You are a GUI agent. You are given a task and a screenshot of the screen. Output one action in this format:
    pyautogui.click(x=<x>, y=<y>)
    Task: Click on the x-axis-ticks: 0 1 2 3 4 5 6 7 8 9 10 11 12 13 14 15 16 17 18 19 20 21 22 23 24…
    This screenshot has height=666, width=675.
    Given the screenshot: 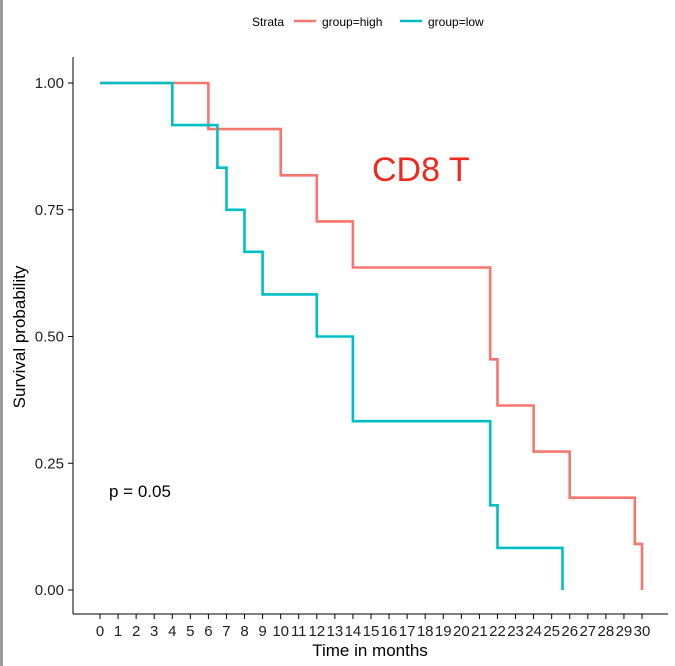 What is the action you would take?
    pyautogui.click(x=373, y=627)
    